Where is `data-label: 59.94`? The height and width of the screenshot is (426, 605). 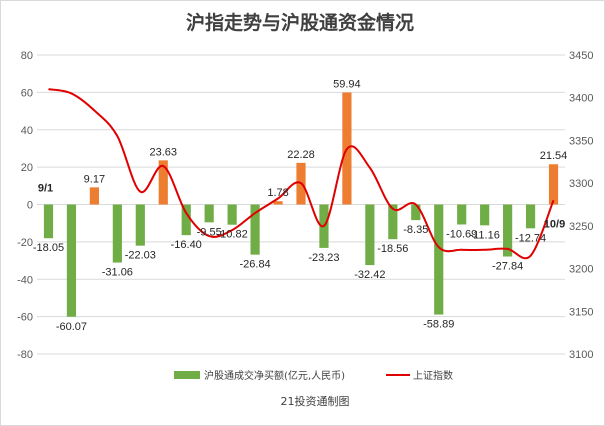 data-label: 59.94 is located at coordinates (347, 84).